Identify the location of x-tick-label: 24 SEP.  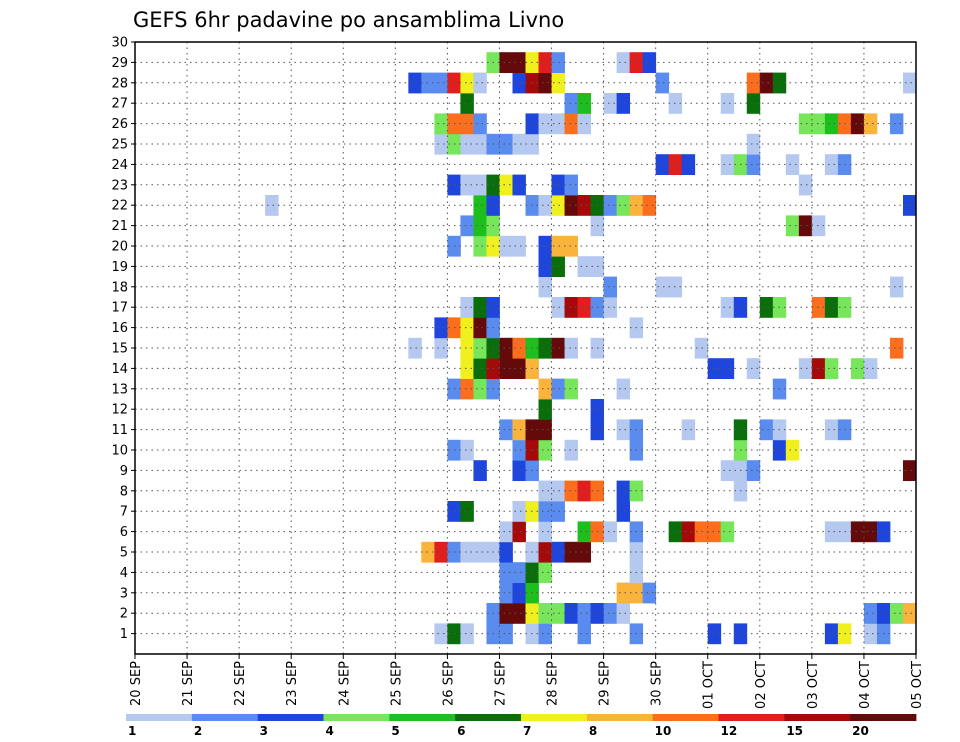
(344, 683).